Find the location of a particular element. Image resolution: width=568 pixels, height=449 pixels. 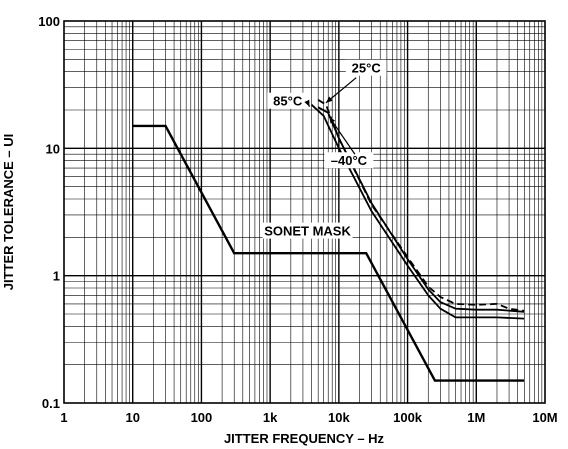

x-tick-label: 10M is located at coordinates (544, 417).